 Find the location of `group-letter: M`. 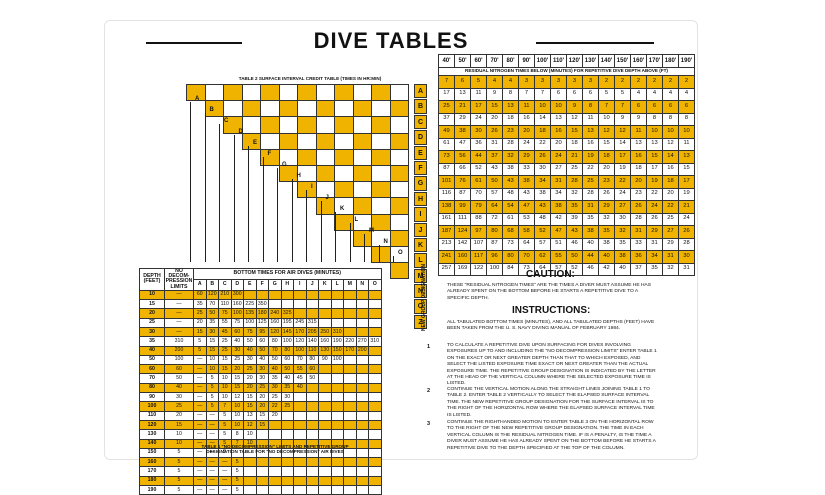

group-letter: M is located at coordinates (420, 276).